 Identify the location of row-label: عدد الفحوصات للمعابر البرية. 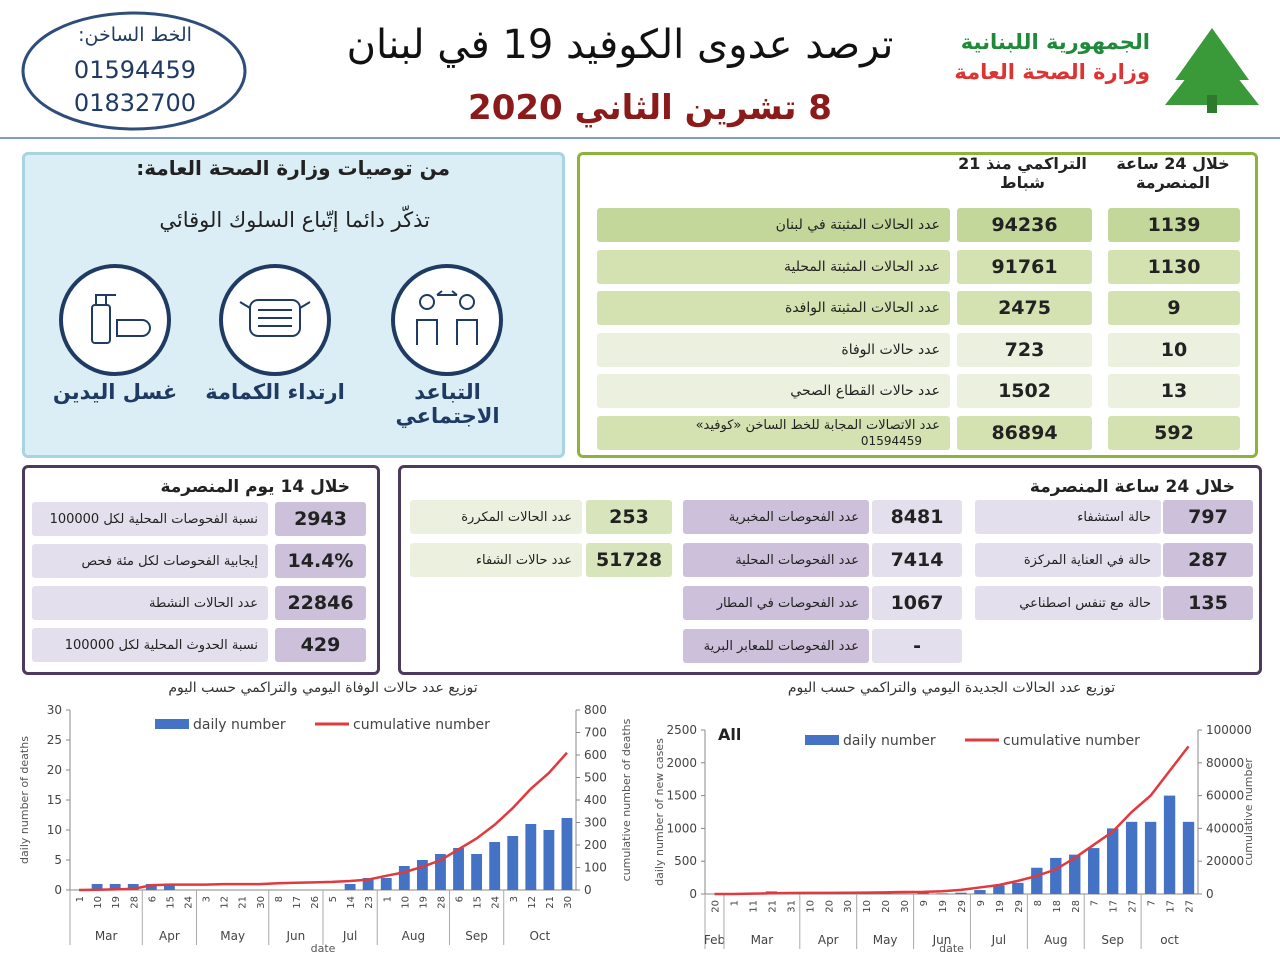
(776, 646).